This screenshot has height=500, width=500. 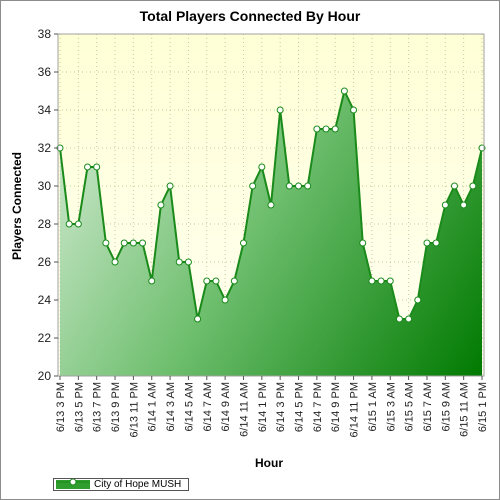 What do you see at coordinates (79, 407) in the screenshot?
I see `x-tick-label: 6/13 5 PM` at bounding box center [79, 407].